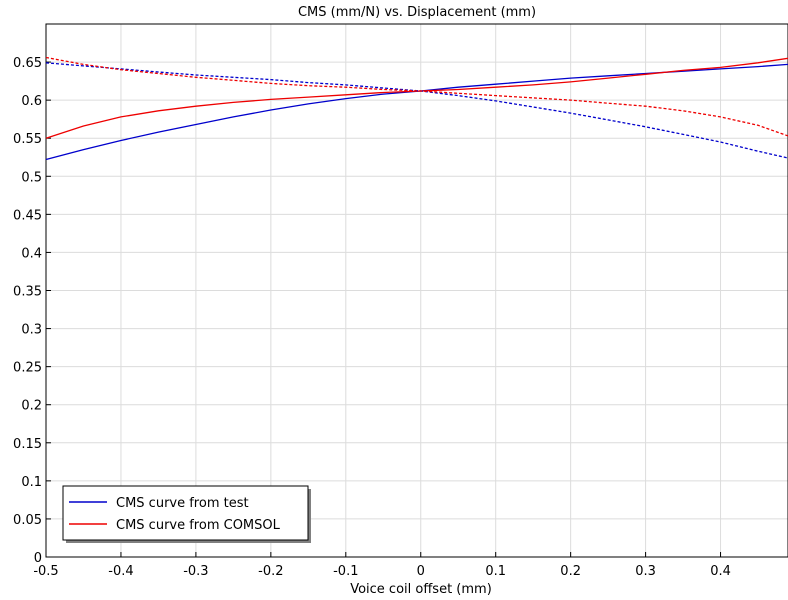 This screenshot has width=788, height=600. I want to click on y-tick-label: 0.1, so click(31, 482).